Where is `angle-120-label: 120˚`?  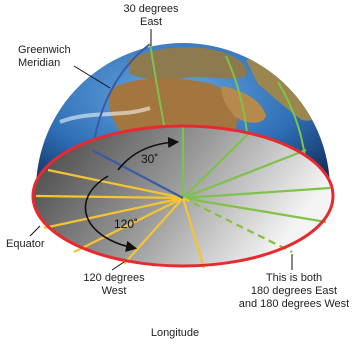 angle-120-label: 120˚ is located at coordinates (126, 224).